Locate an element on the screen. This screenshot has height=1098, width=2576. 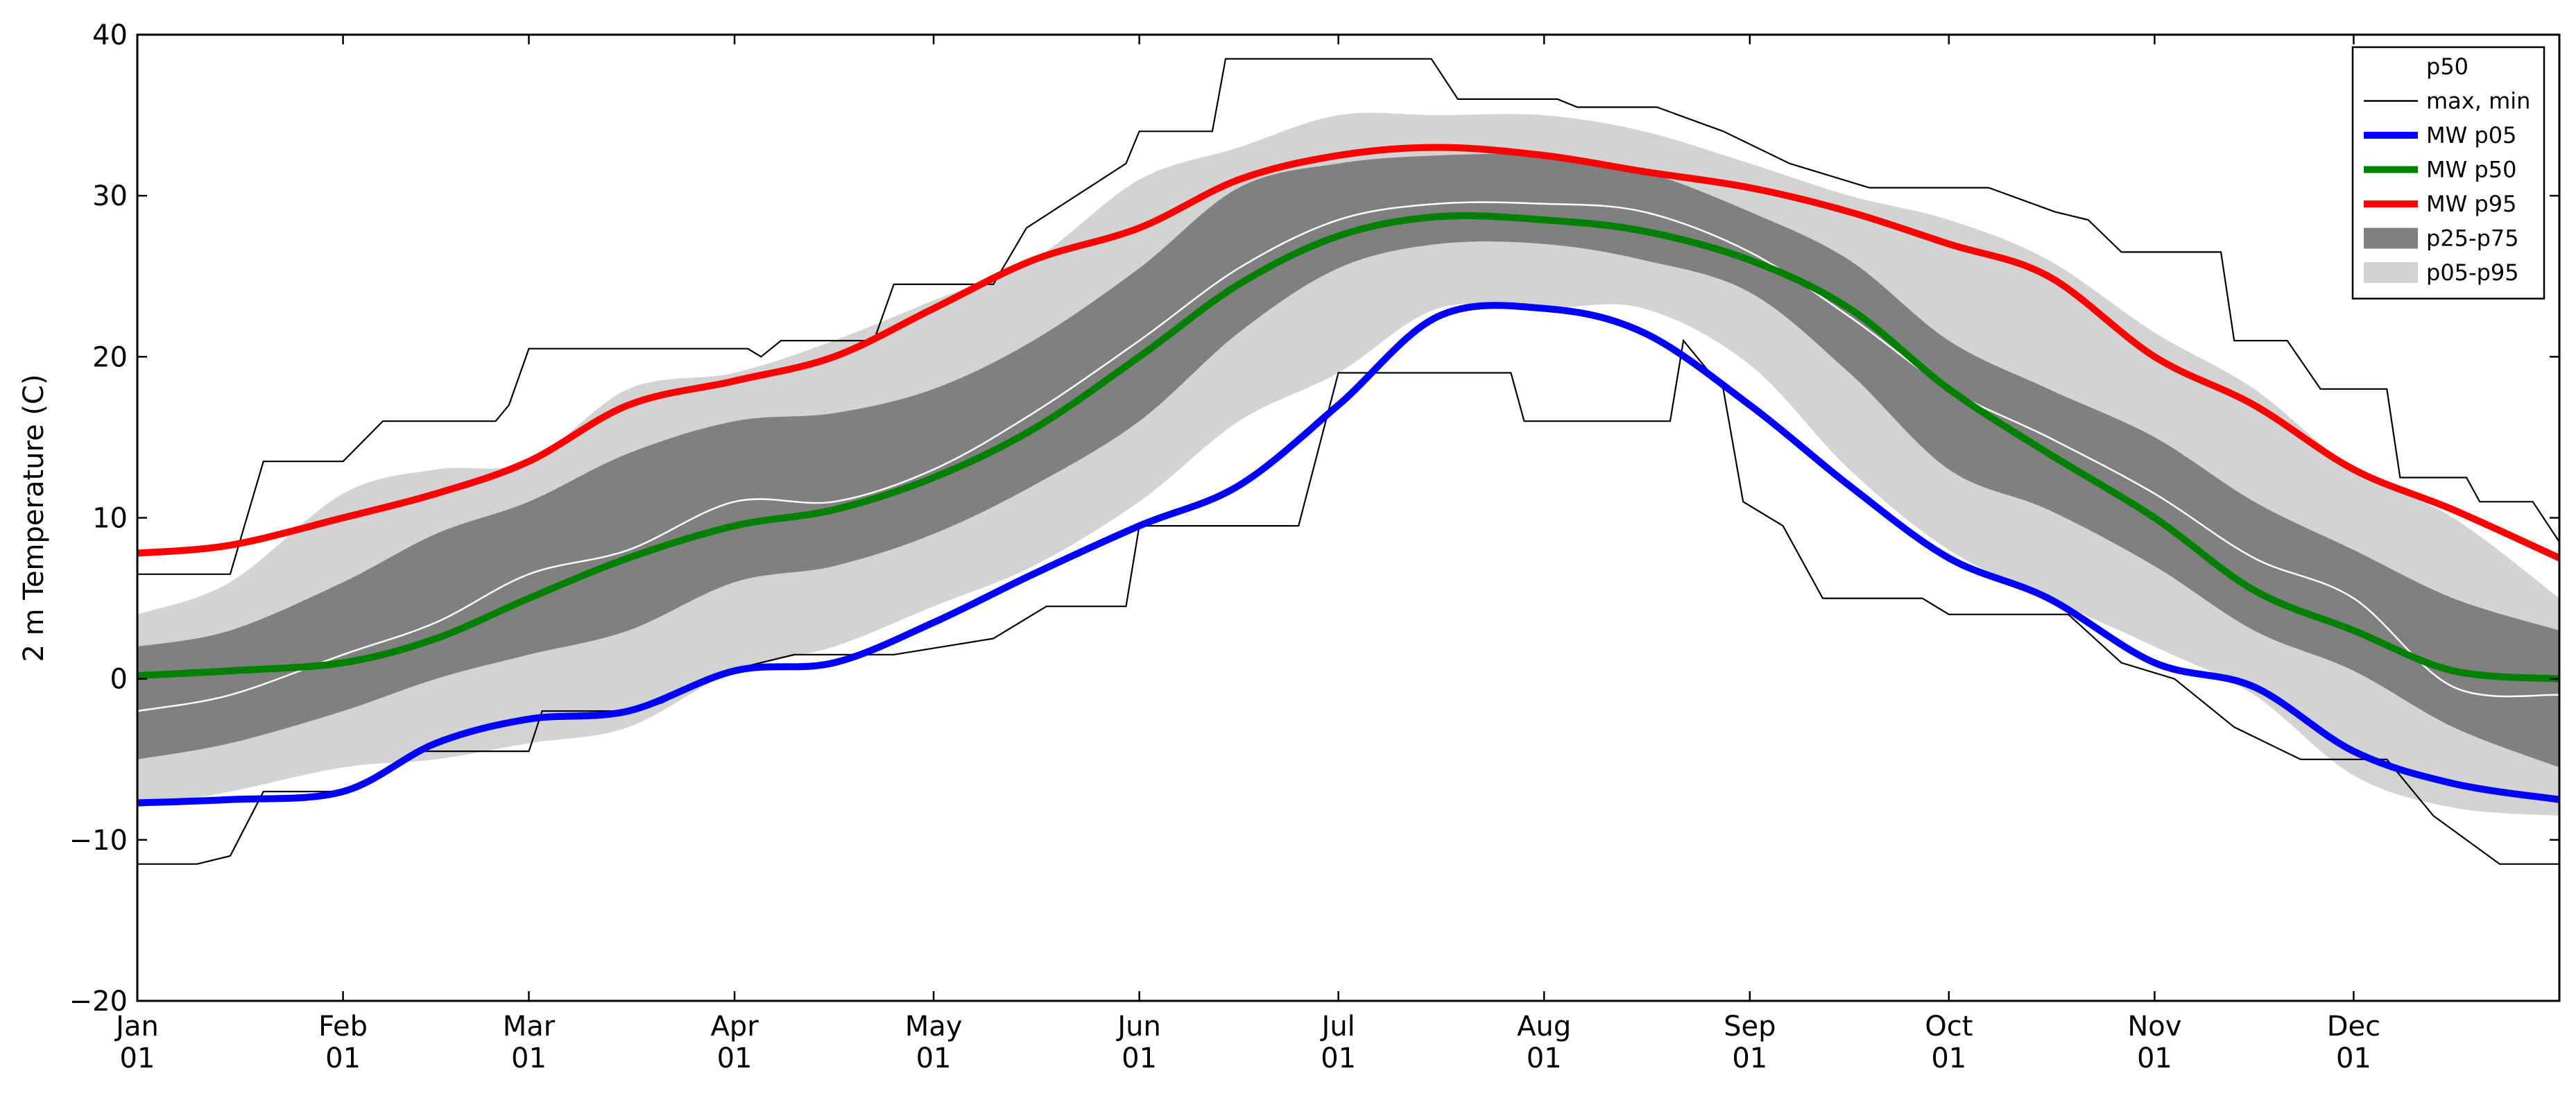
y-tick-label: −20 is located at coordinates (98, 1002).